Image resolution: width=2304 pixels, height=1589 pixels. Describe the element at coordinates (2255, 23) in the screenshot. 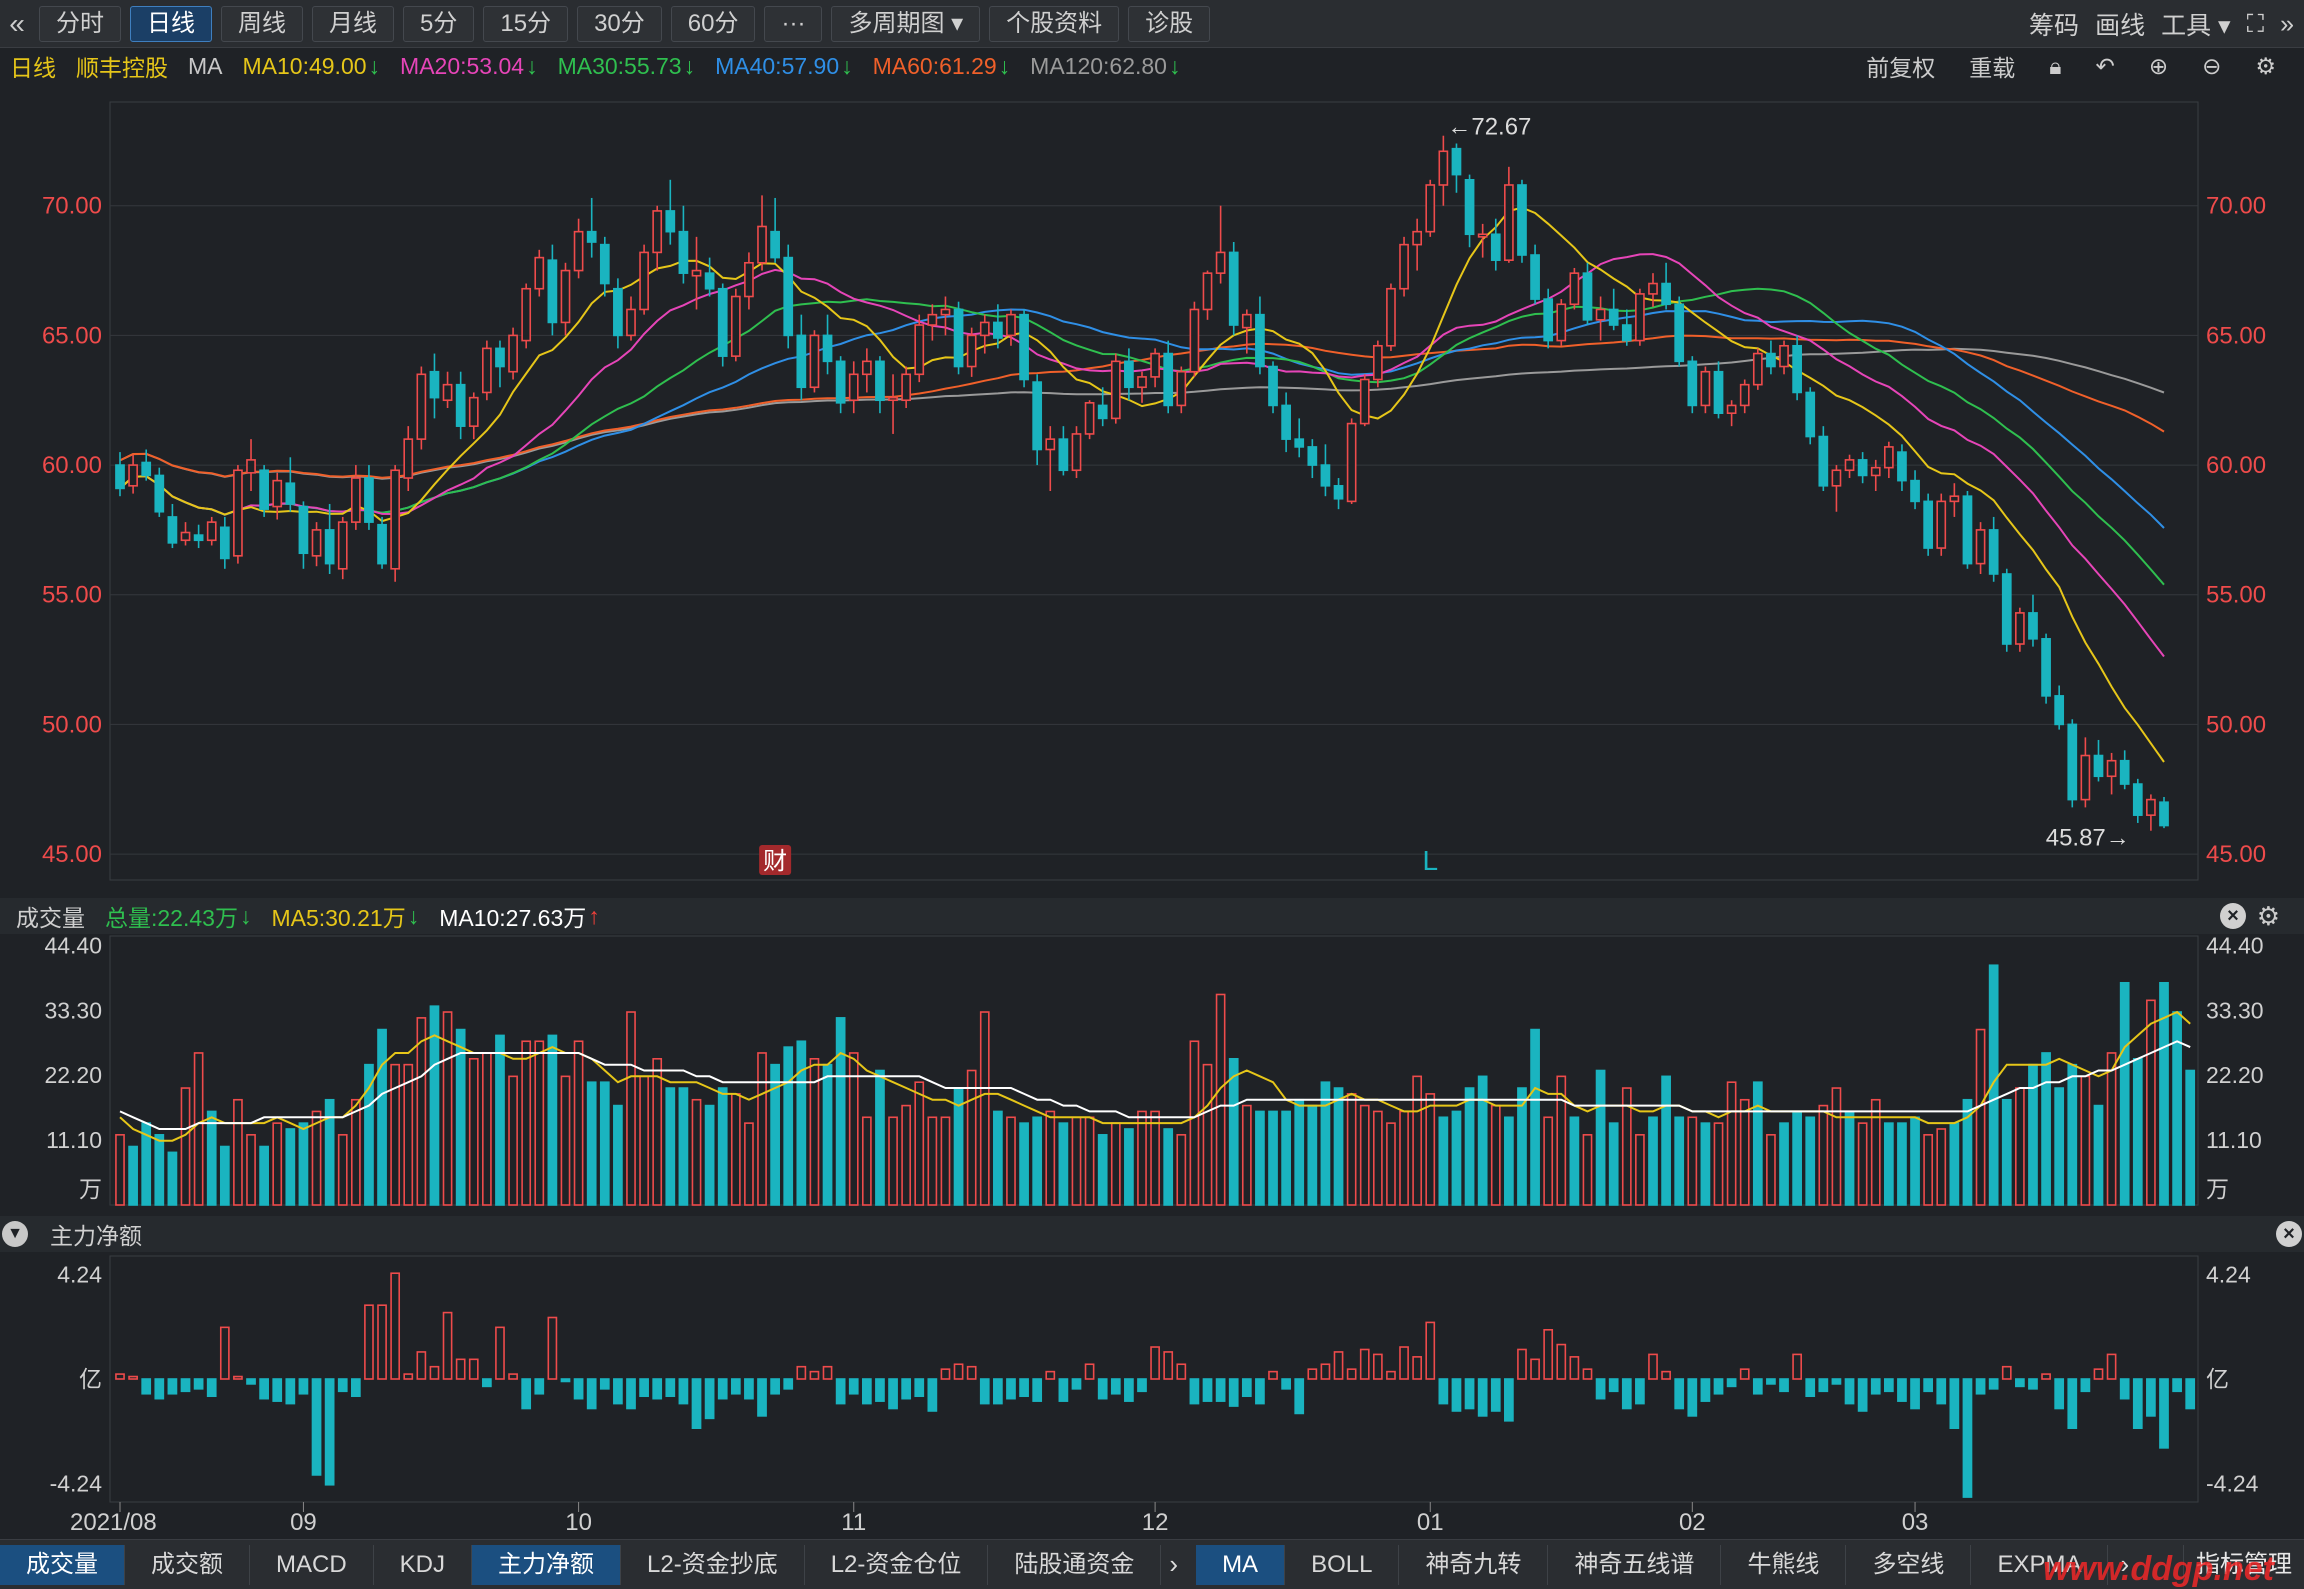

I see `fullscreen-icon: ⛶` at that location.